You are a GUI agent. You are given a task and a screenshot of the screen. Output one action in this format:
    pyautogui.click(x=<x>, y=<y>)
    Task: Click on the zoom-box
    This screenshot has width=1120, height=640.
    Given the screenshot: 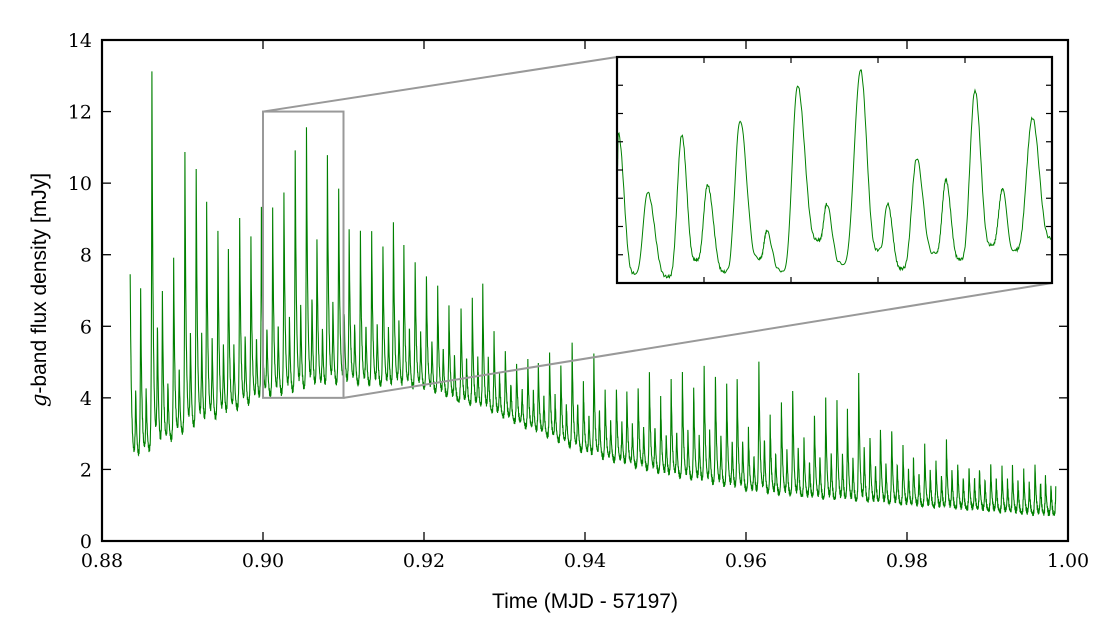 What is the action you would take?
    pyautogui.click(x=303, y=254)
    